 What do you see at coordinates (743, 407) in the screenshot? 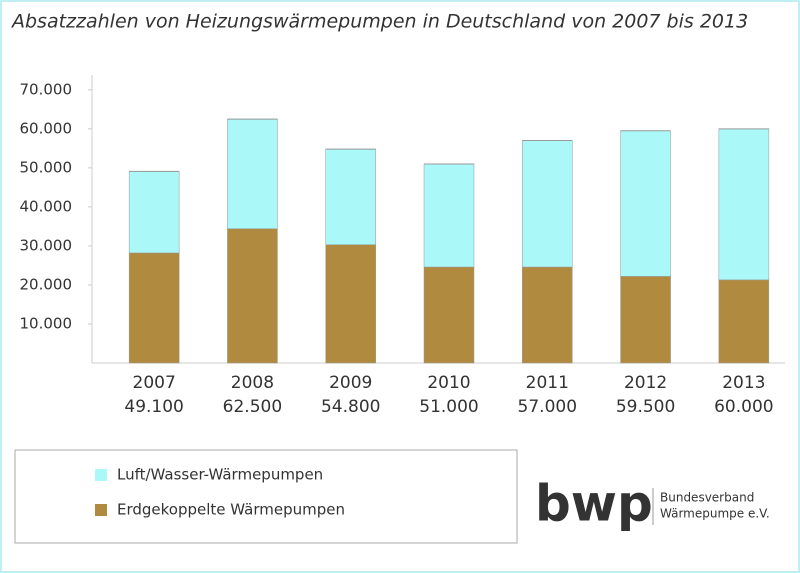
I see `total-label: 60.000` at bounding box center [743, 407].